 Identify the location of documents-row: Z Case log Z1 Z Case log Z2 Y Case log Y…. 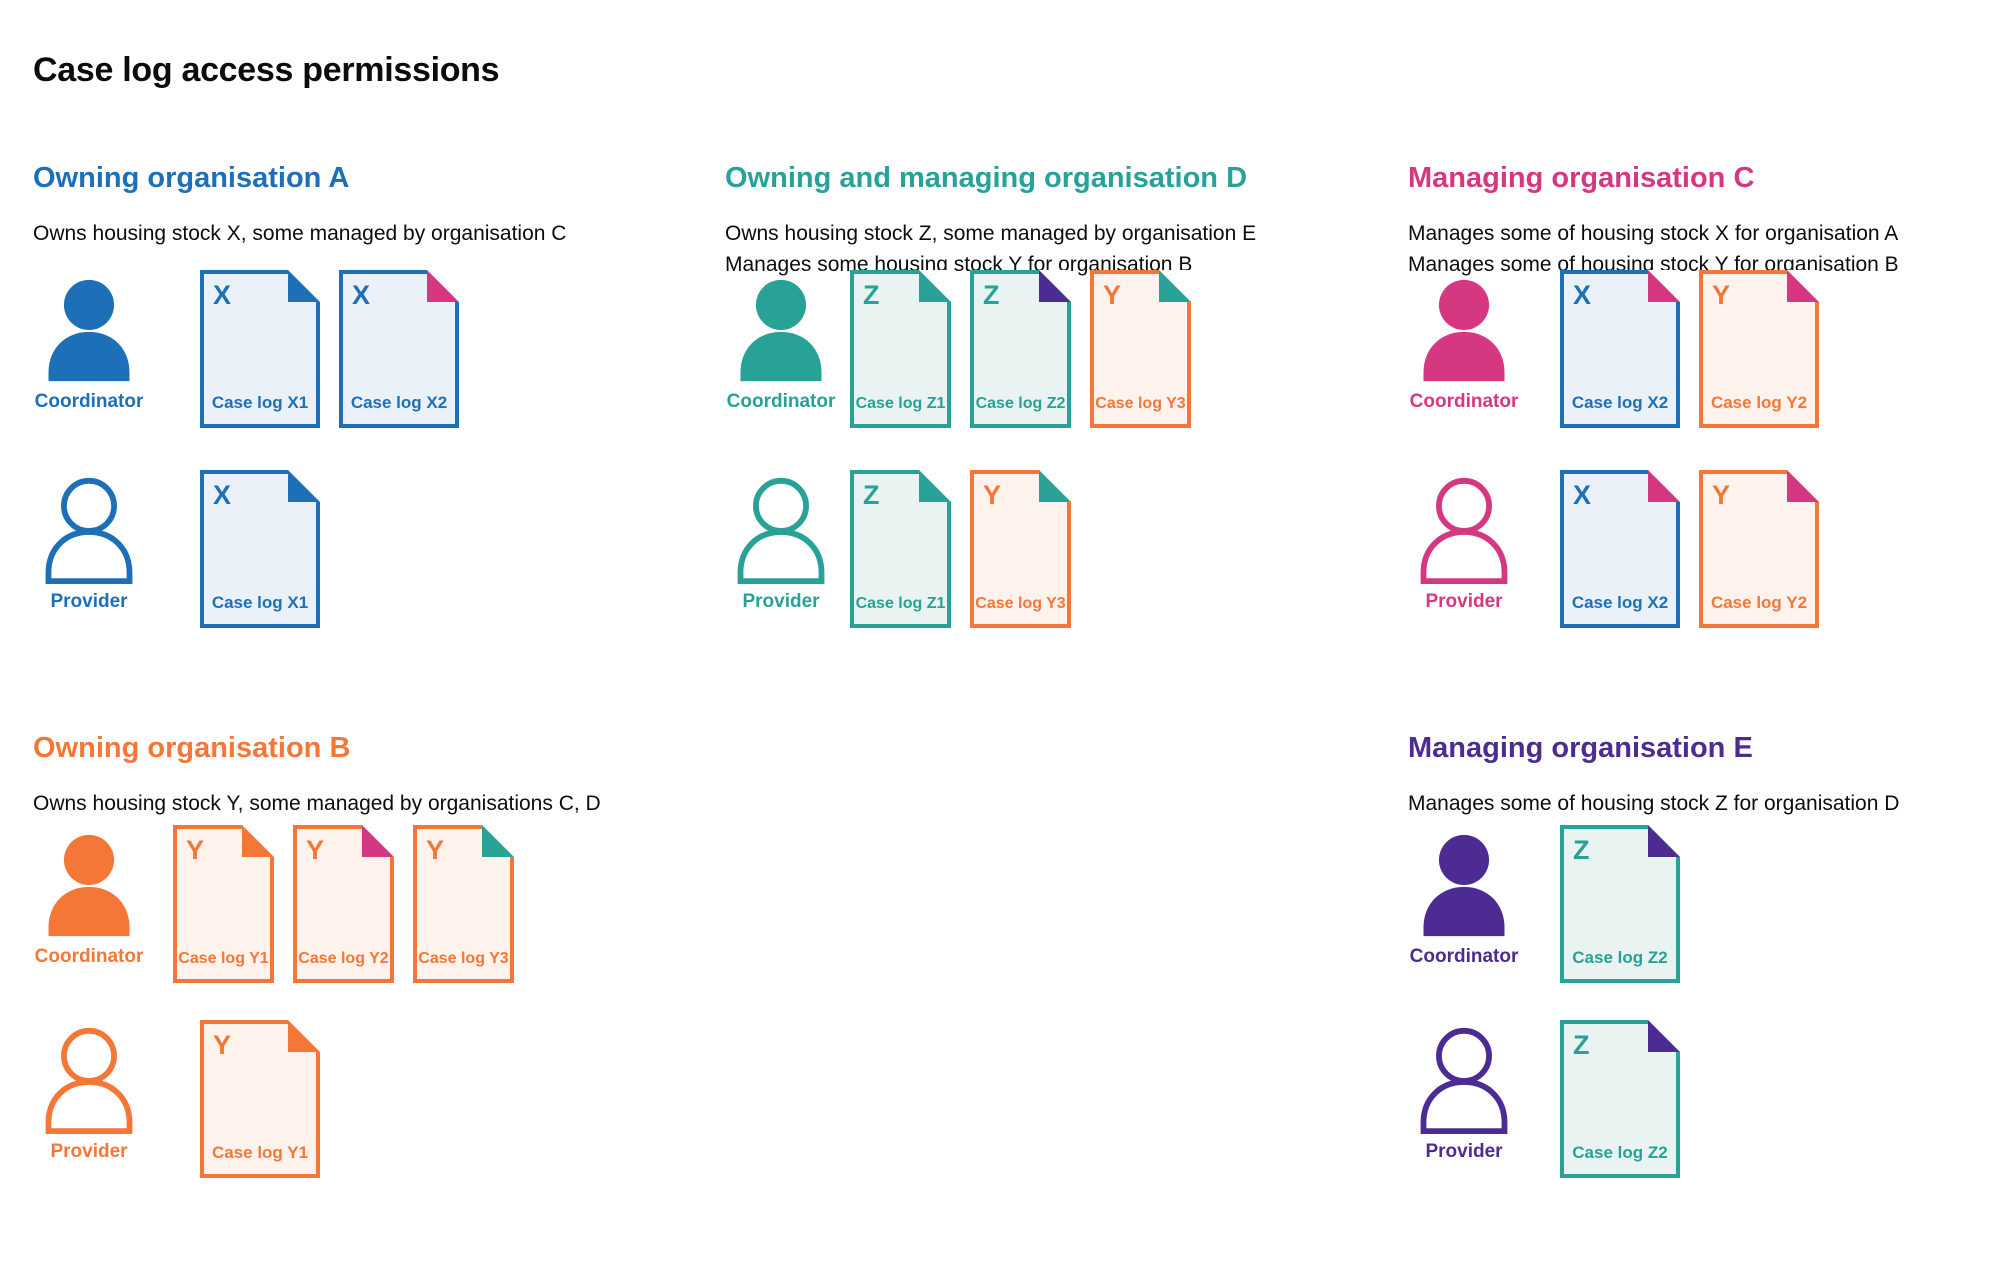
(1020, 349).